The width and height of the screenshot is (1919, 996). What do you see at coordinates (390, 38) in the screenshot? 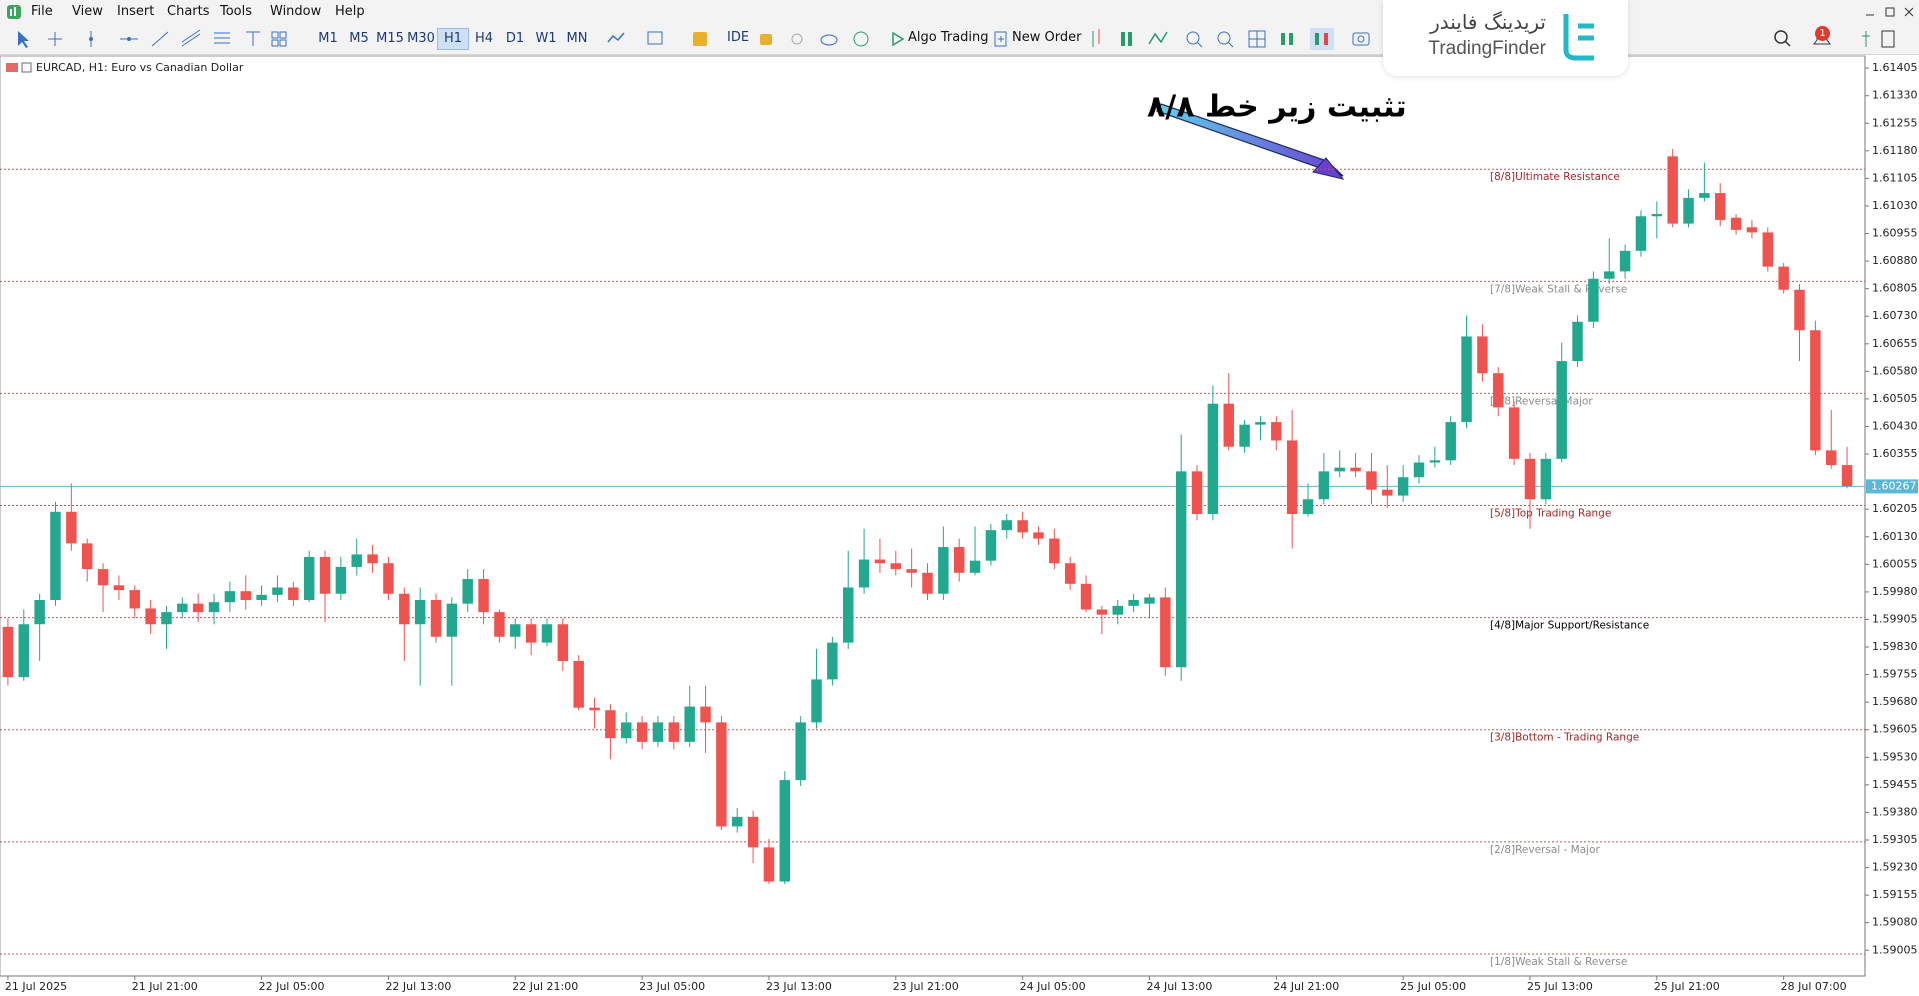
I see `timeframe-button: M15` at bounding box center [390, 38].